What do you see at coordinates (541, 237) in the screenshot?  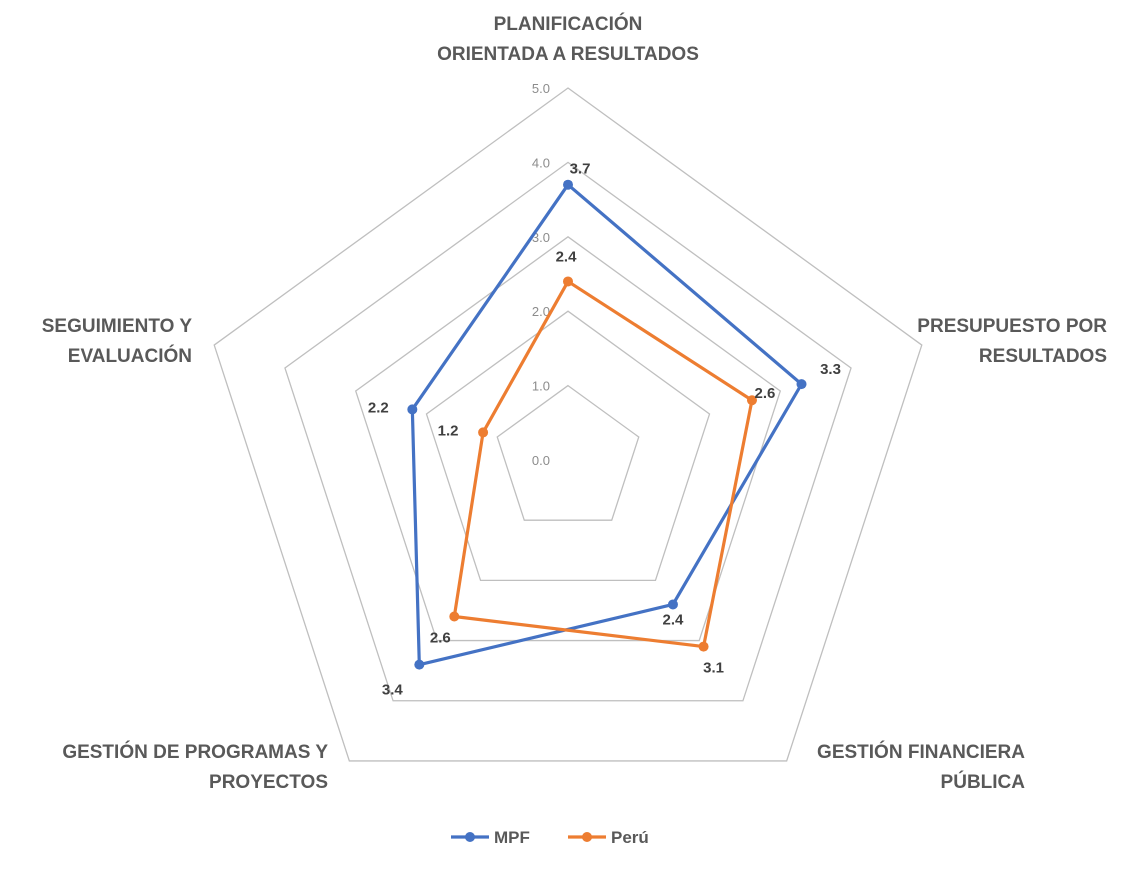 I see `tick-label: 3.0` at bounding box center [541, 237].